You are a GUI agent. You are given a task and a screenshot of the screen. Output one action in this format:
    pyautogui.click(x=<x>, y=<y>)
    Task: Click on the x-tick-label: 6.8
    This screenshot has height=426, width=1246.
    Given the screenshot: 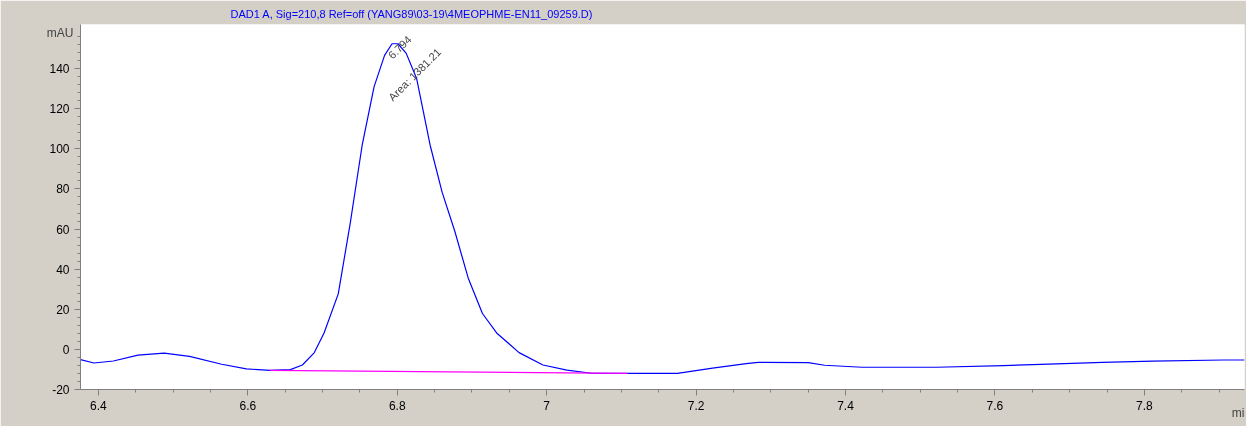 What is the action you would take?
    pyautogui.click(x=397, y=405)
    